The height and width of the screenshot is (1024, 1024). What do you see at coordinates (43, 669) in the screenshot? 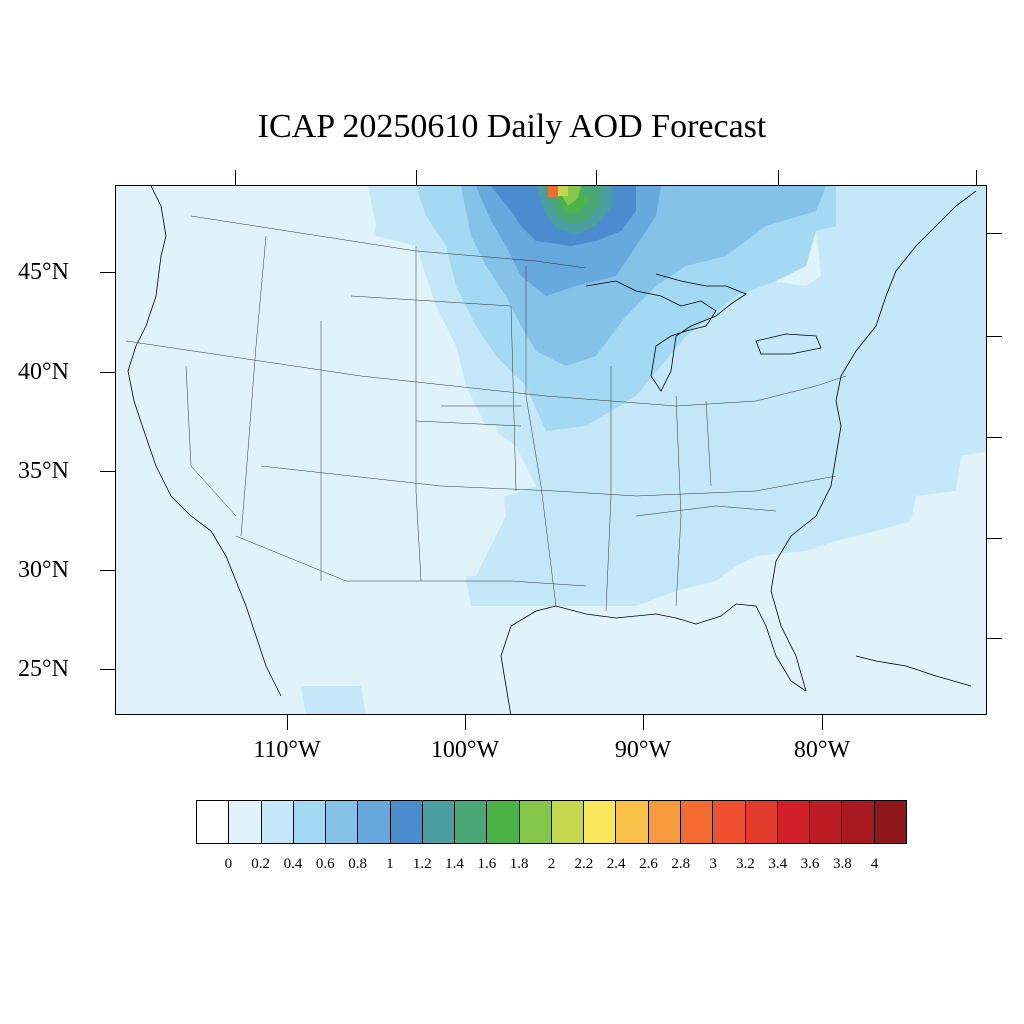
I see `lat-label-25: 25°N` at bounding box center [43, 669].